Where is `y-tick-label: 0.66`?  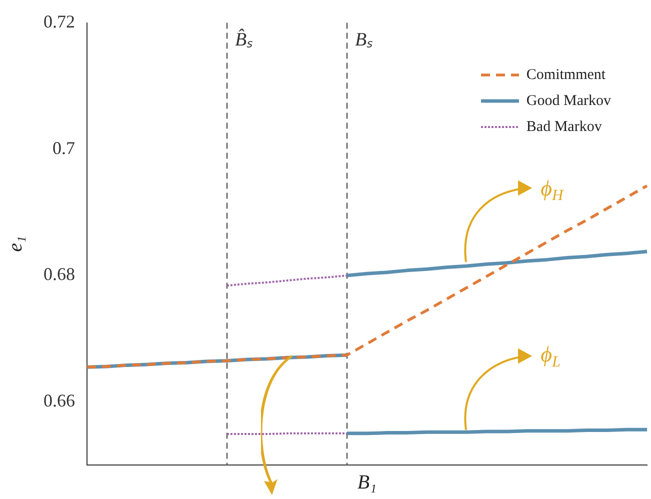
y-tick-label: 0.66 is located at coordinates (59, 400).